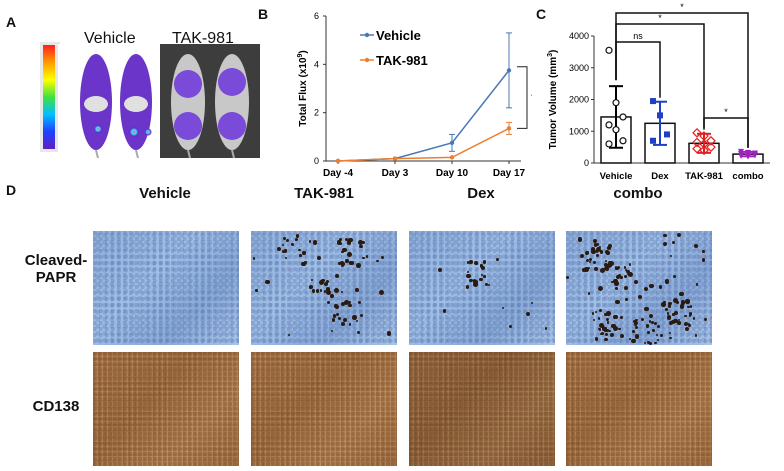 The width and height of the screenshot is (784, 471). I want to click on col-header-tak981: TAK-981, so click(324, 193).